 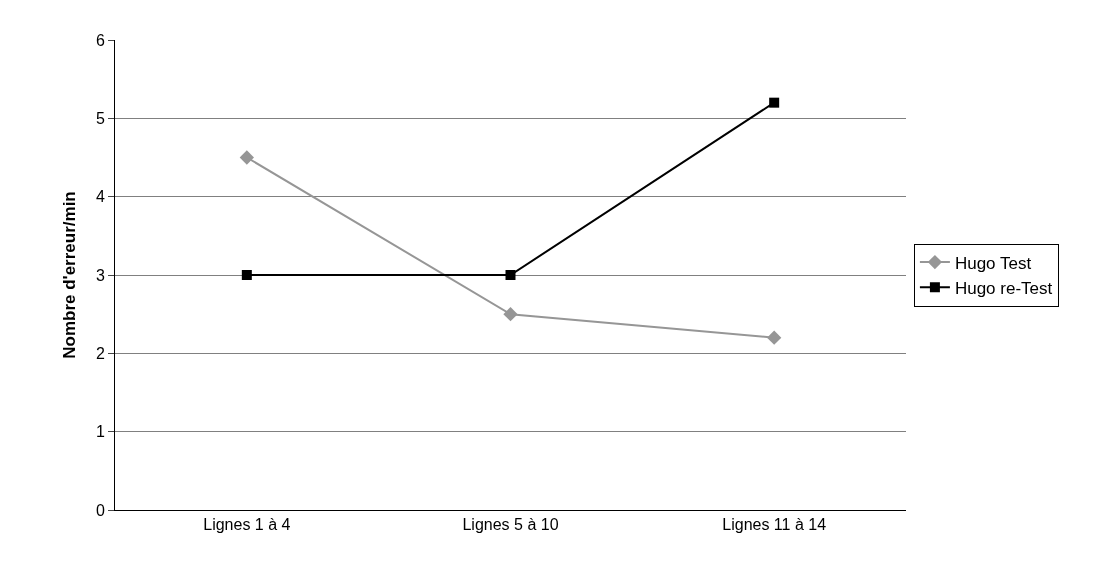 I want to click on y-tick-label: 0, so click(x=100, y=510).